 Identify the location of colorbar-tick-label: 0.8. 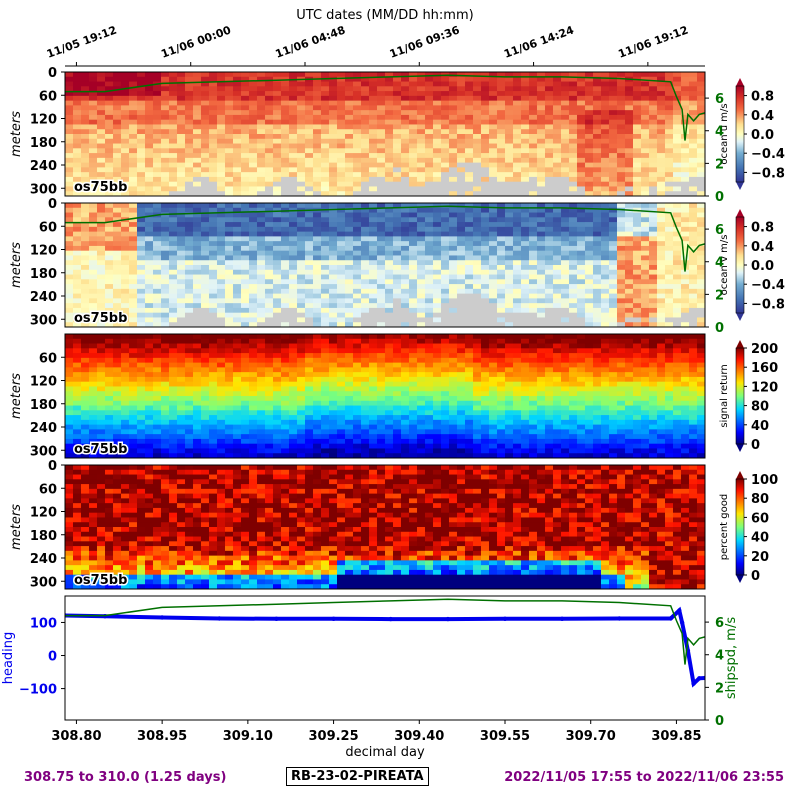
(762, 97).